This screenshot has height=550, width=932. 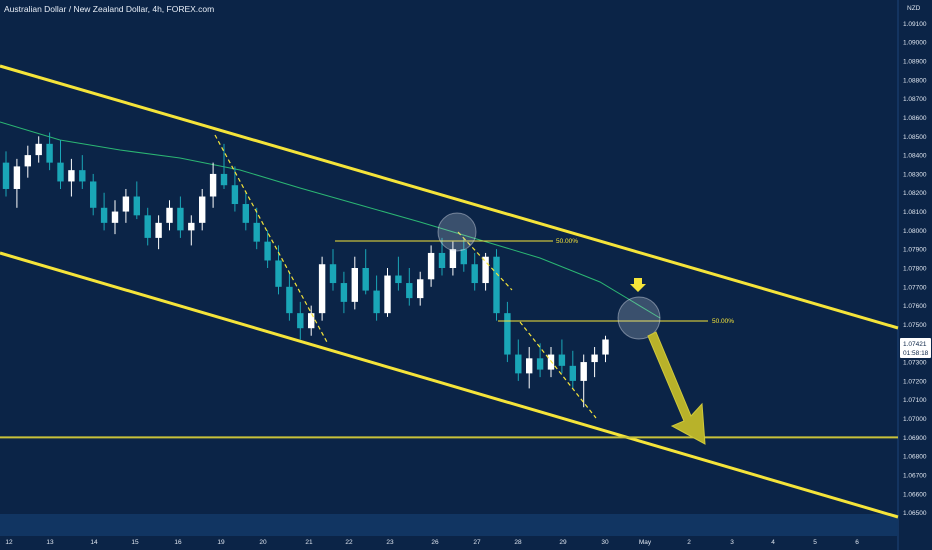 What do you see at coordinates (435, 542) in the screenshot?
I see `time-tick-label: 26` at bounding box center [435, 542].